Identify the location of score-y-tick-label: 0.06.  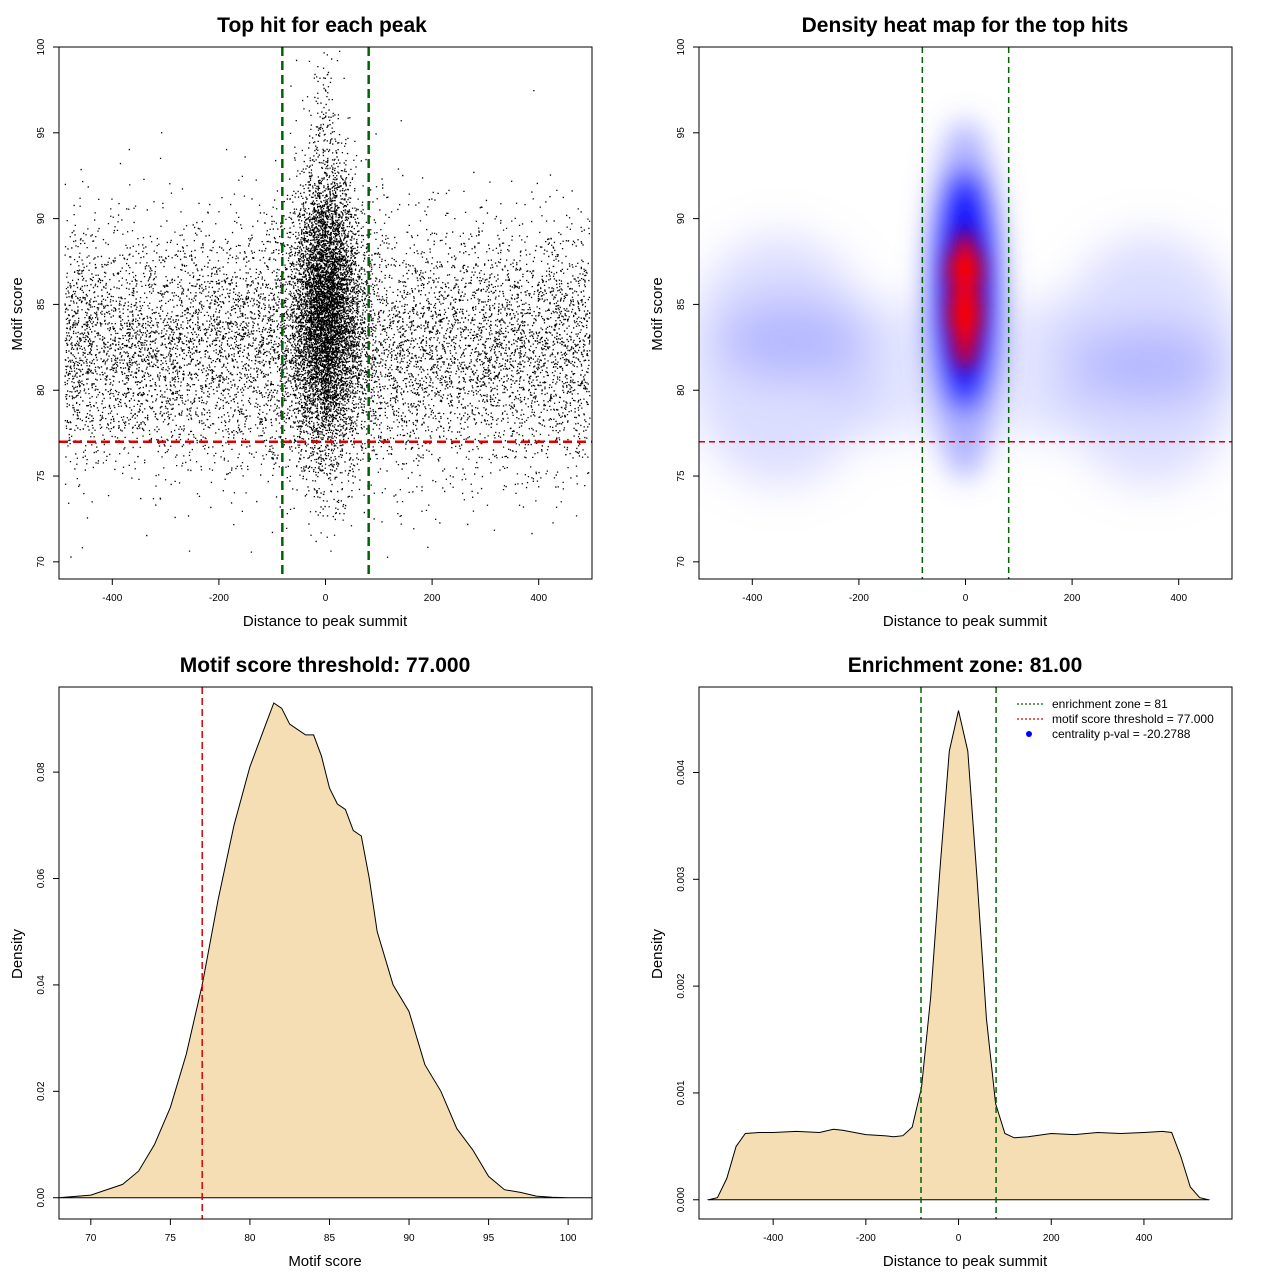
(41, 878).